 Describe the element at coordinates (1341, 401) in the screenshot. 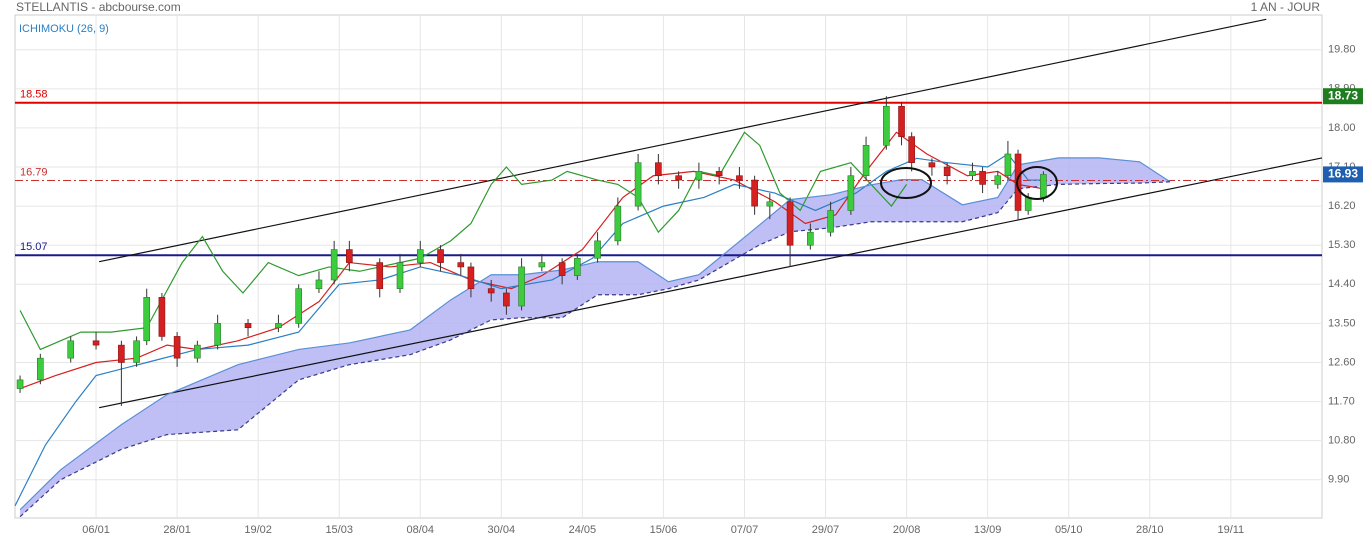

I see `y-tick-label: 11.70` at that location.